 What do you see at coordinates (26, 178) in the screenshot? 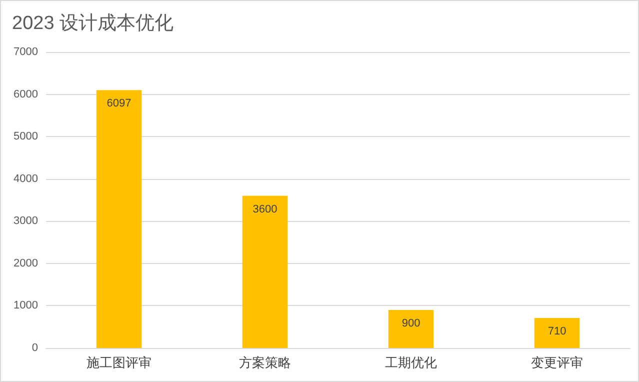
I see `y-tick-label: 4000` at bounding box center [26, 178].